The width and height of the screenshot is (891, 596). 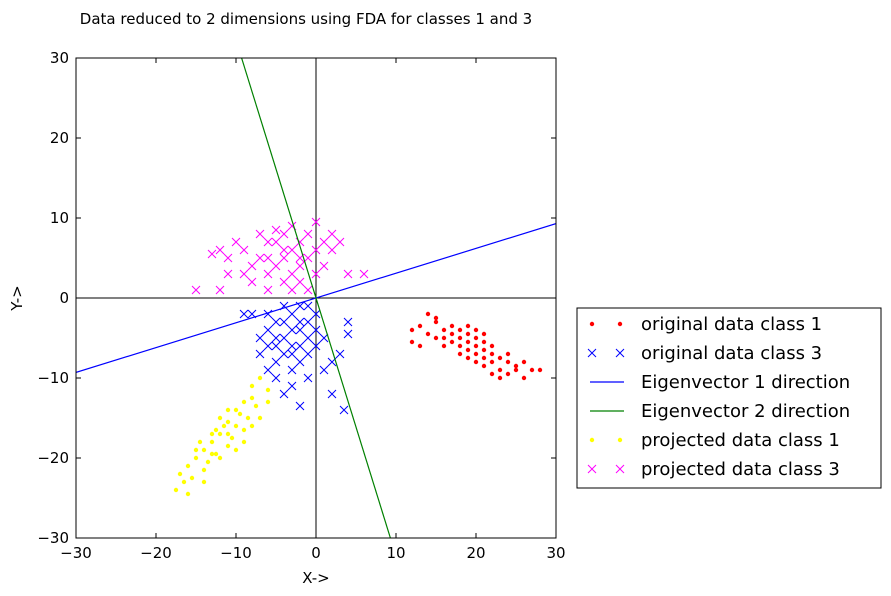 I want to click on y-tick-label: 20, so click(x=59, y=138).